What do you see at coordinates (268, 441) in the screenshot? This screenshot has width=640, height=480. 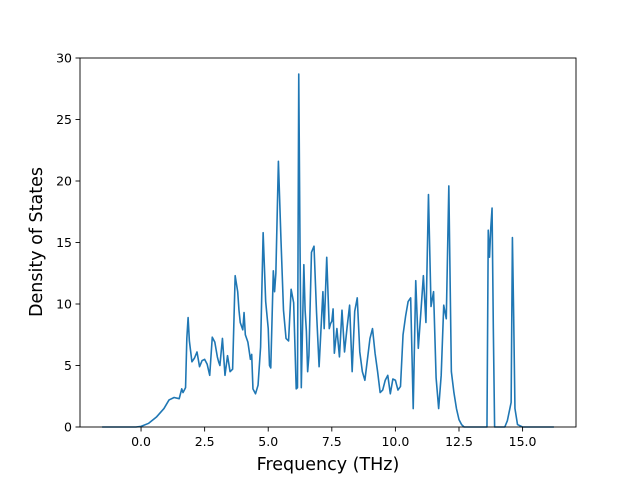 I see `x-tick-label: 5.0` at bounding box center [268, 441].